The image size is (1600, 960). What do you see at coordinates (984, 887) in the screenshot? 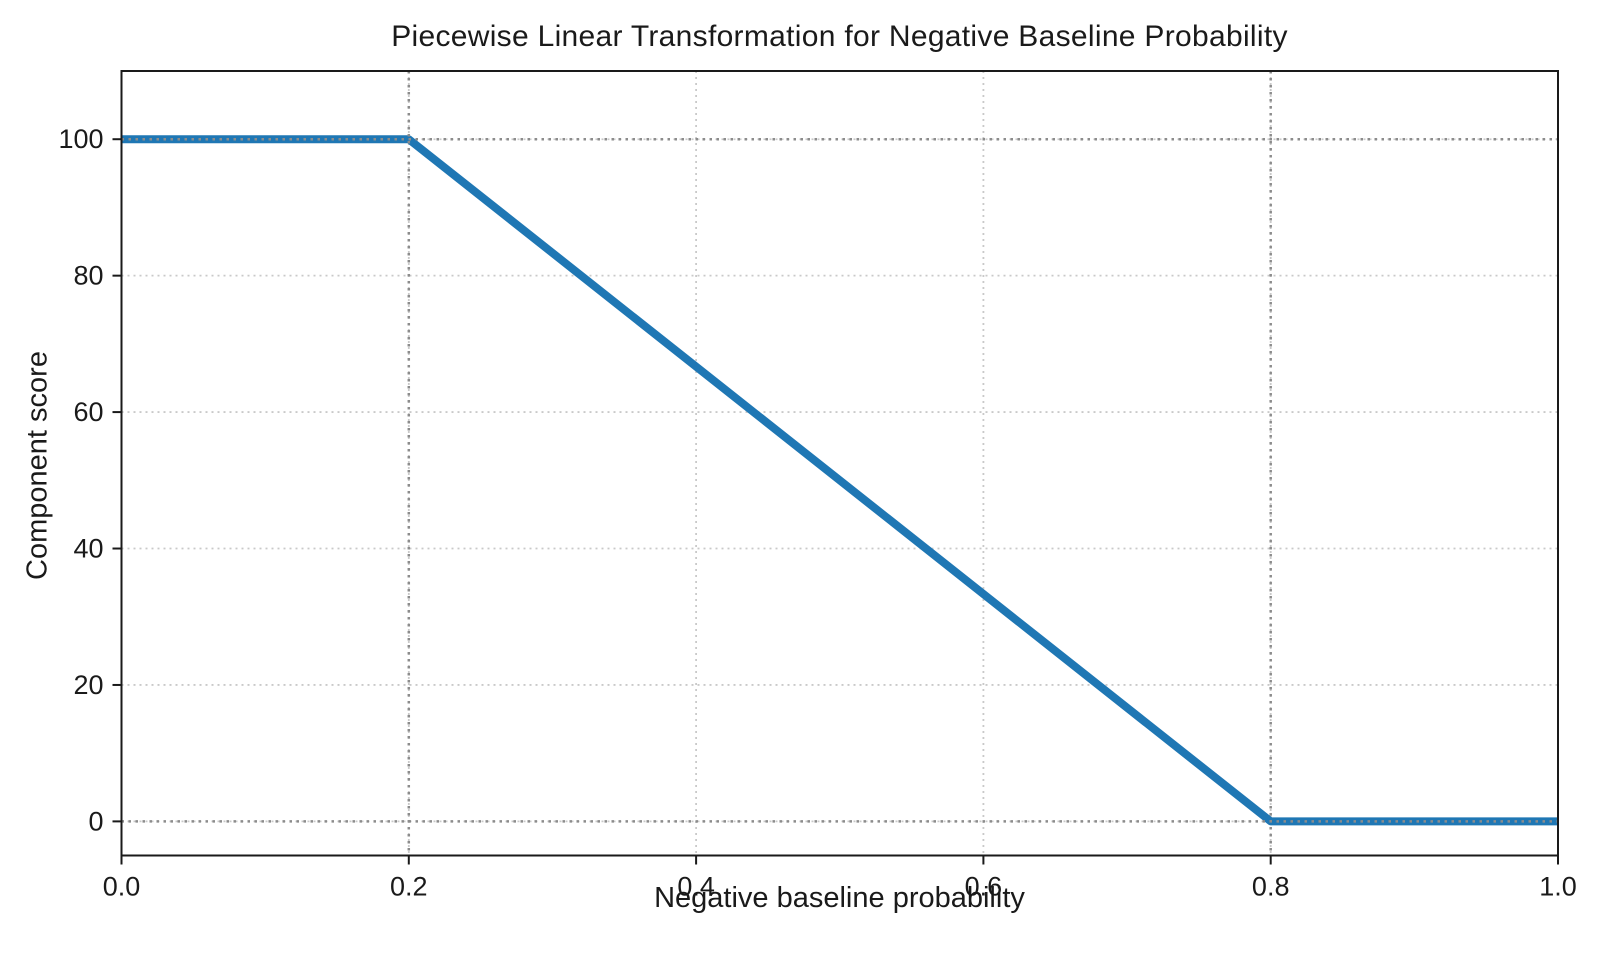
I see `x-tick-label: 0.6` at bounding box center [984, 887].